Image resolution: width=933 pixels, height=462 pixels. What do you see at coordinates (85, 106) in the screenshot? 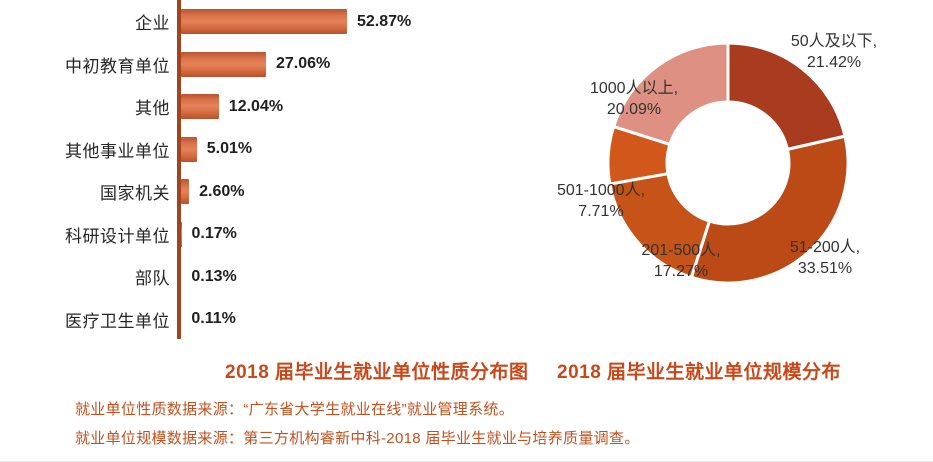
I see `bar-category-label: 其他` at bounding box center [85, 106].